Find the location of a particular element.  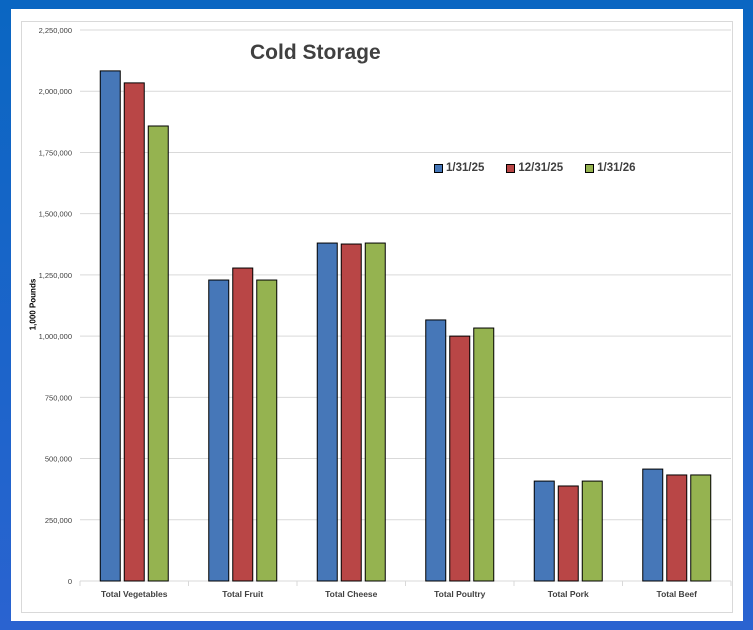

y-tick-label: 2,250,000 is located at coordinates (55, 30).